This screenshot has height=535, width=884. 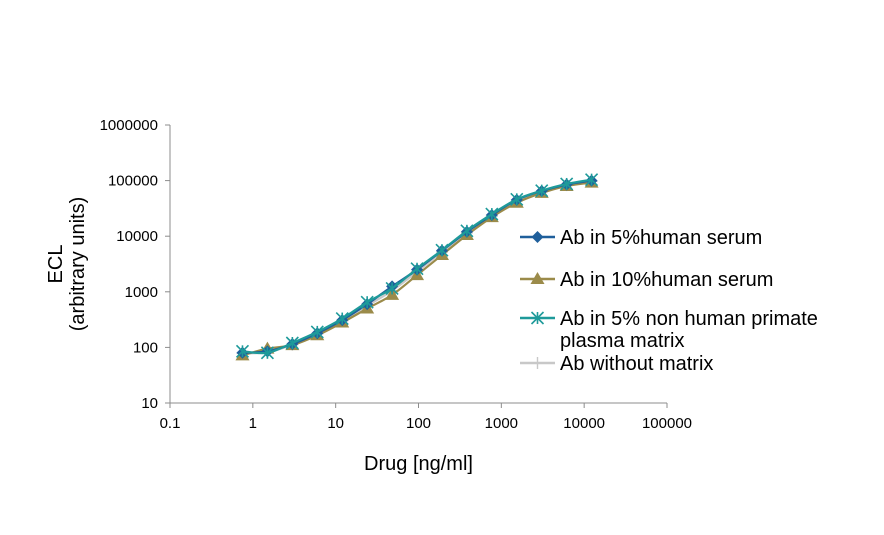 I want to click on y-tick-label: 1000, so click(x=141, y=292).